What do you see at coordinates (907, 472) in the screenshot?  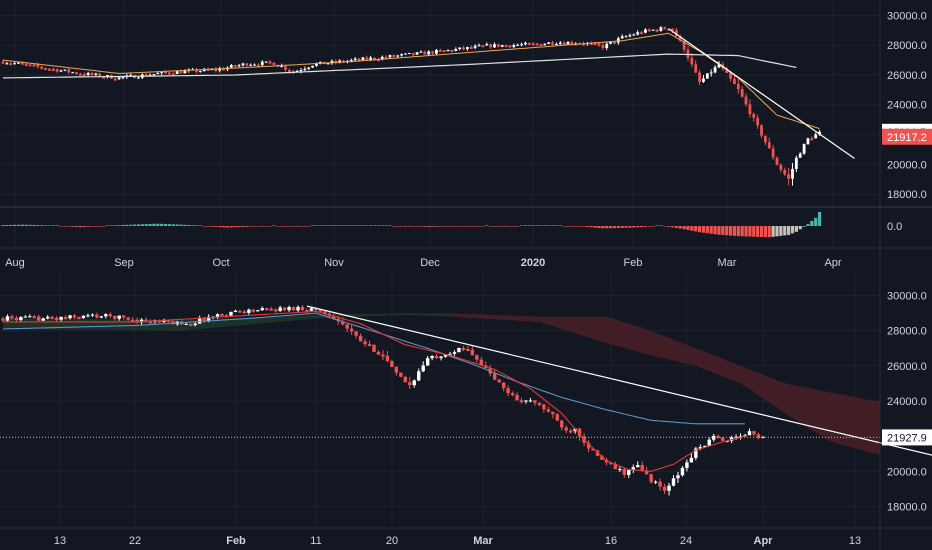 I see `y-tick-label: 20000.0` at bounding box center [907, 472].